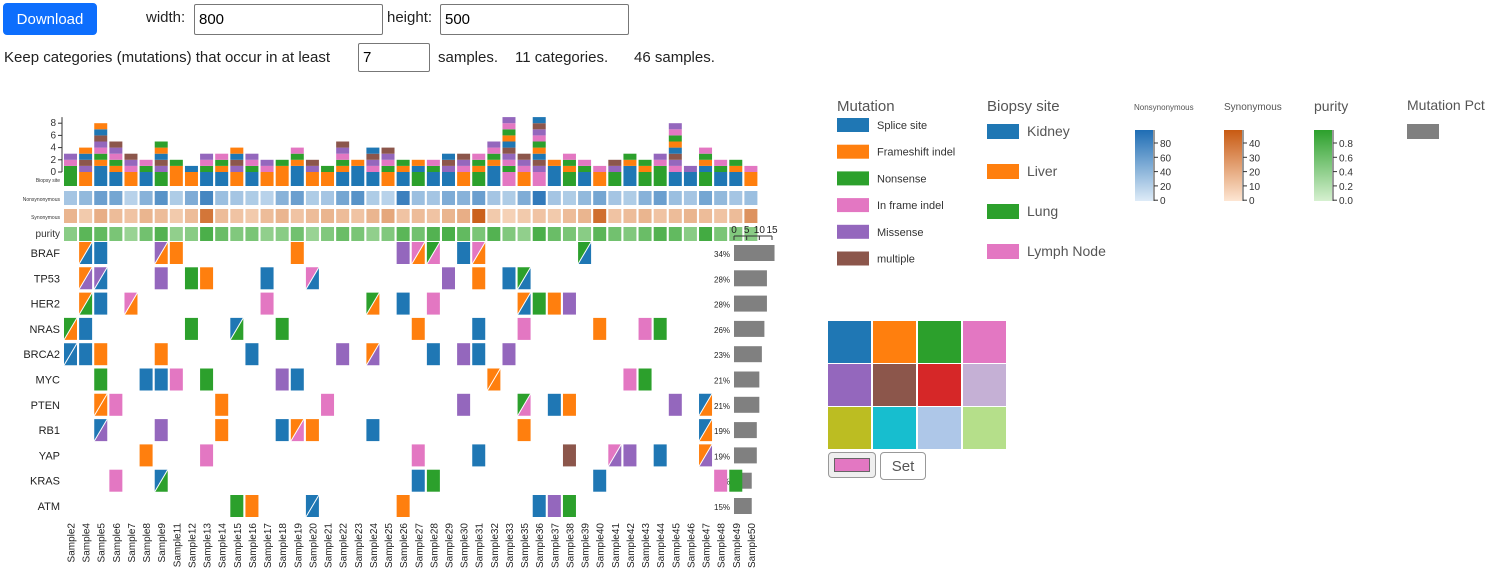  What do you see at coordinates (1346, 201) in the screenshot?
I see `legend-purity-tick-label: 0.0` at bounding box center [1346, 201].